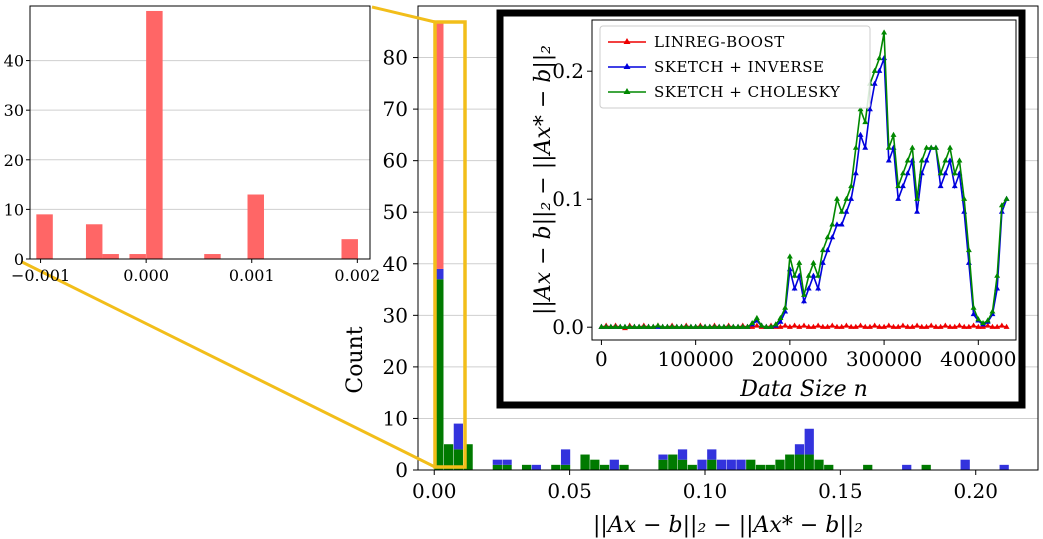  I want to click on main-y-tick-label: 10, so click(395, 418).